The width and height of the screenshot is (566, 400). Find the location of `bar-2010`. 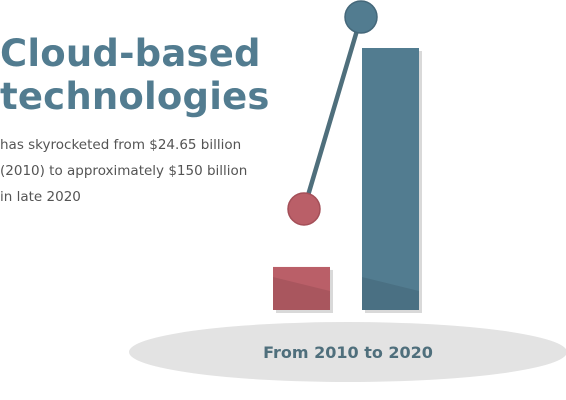

bar-2010 is located at coordinates (301, 288).